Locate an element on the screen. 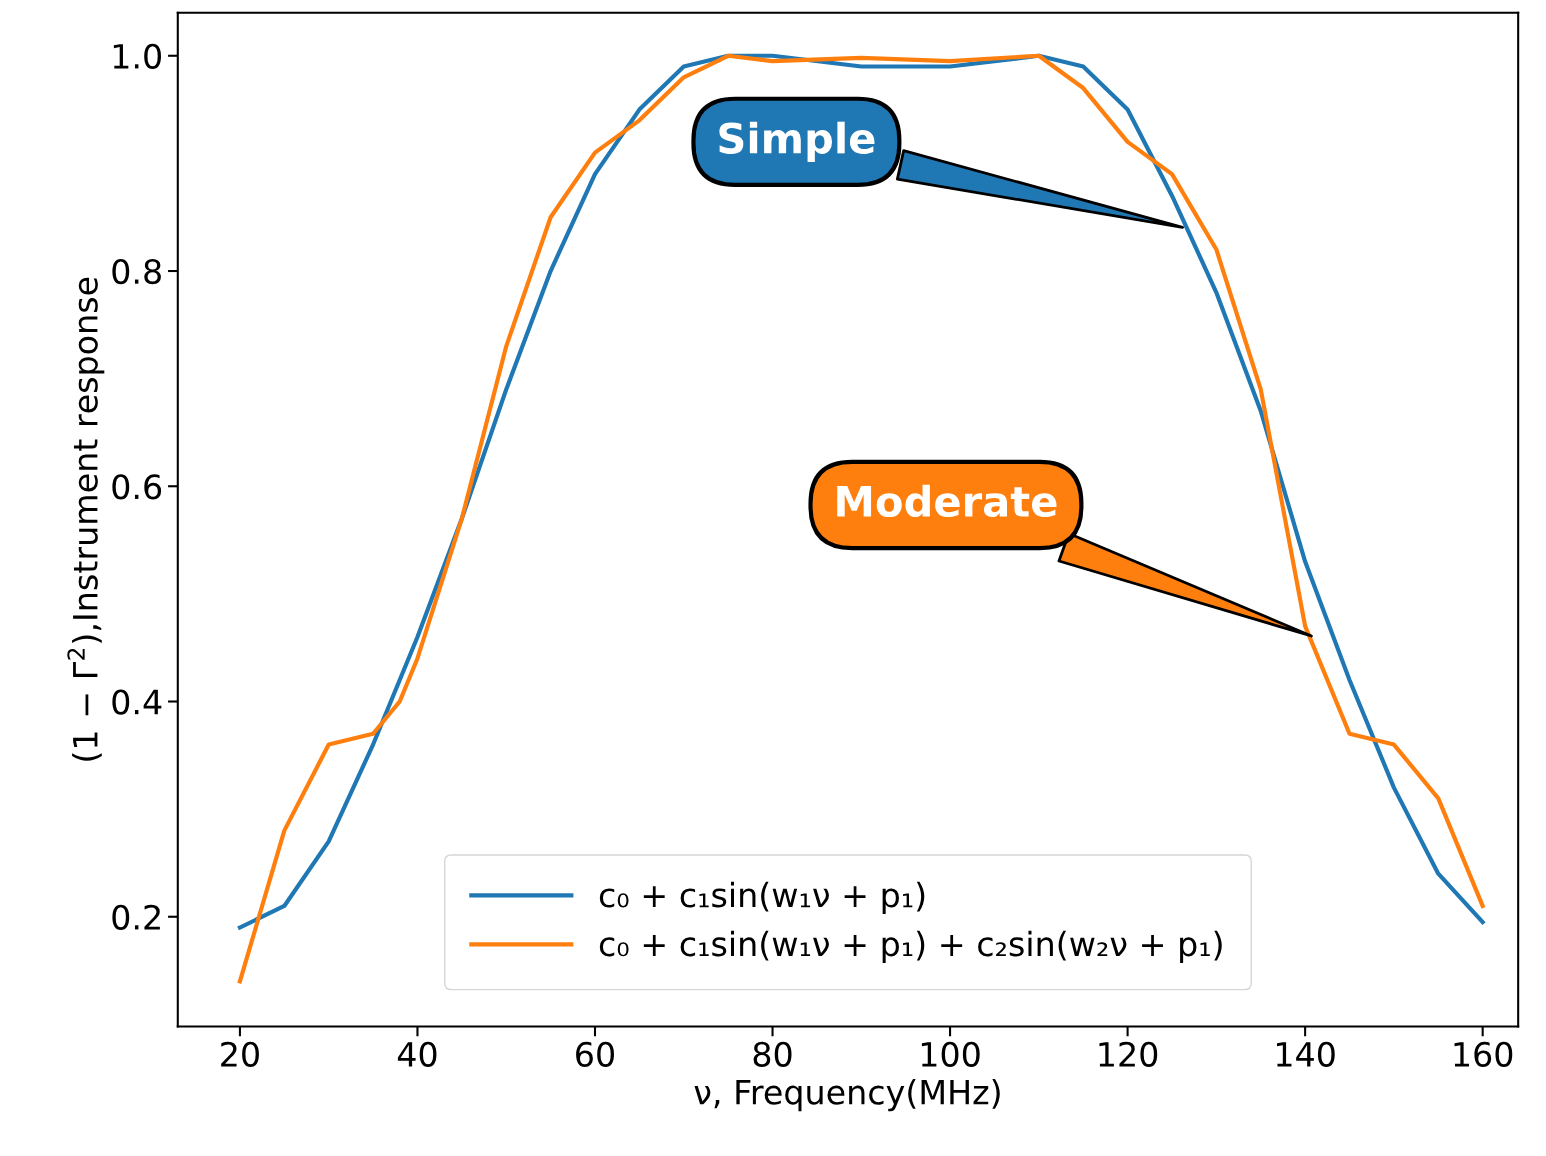 The height and width of the screenshot is (1156, 1546). annotation: Simple is located at coordinates (797, 142).